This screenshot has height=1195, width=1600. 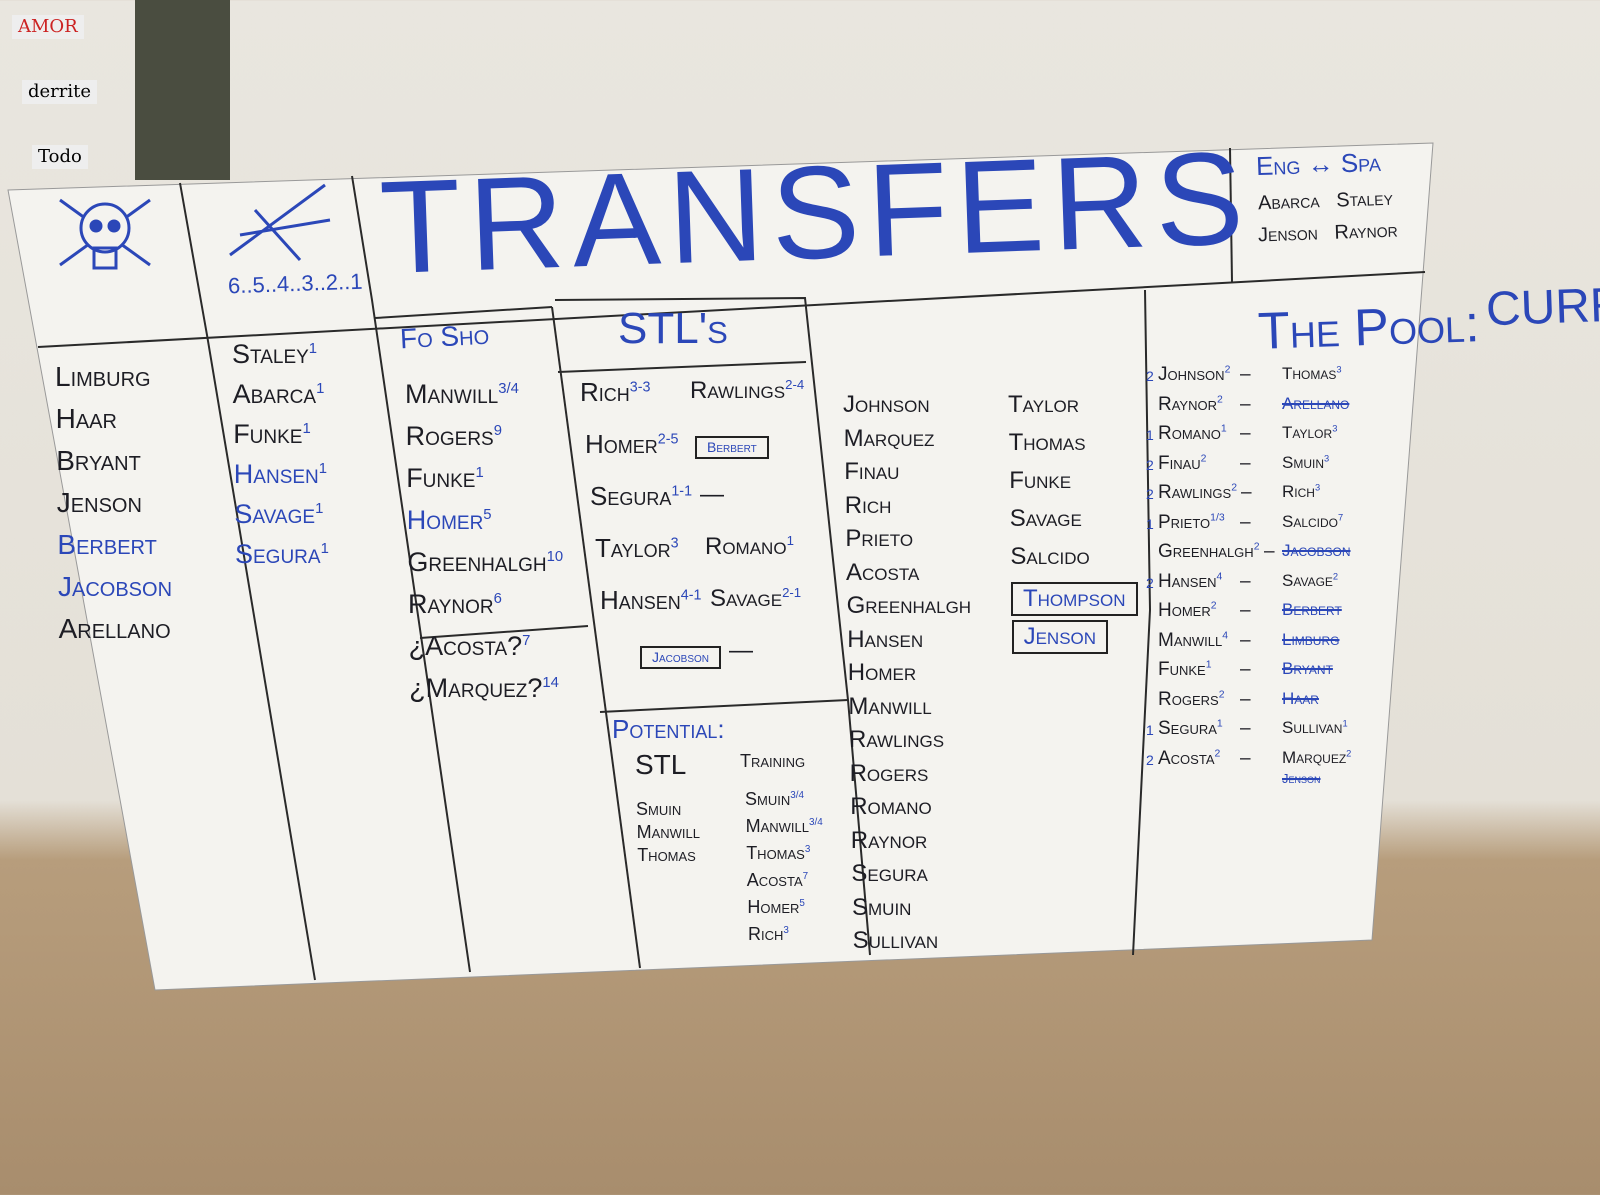 What do you see at coordinates (485, 562) in the screenshot?
I see `fo-sho-name: Greenhalgh10` at bounding box center [485, 562].